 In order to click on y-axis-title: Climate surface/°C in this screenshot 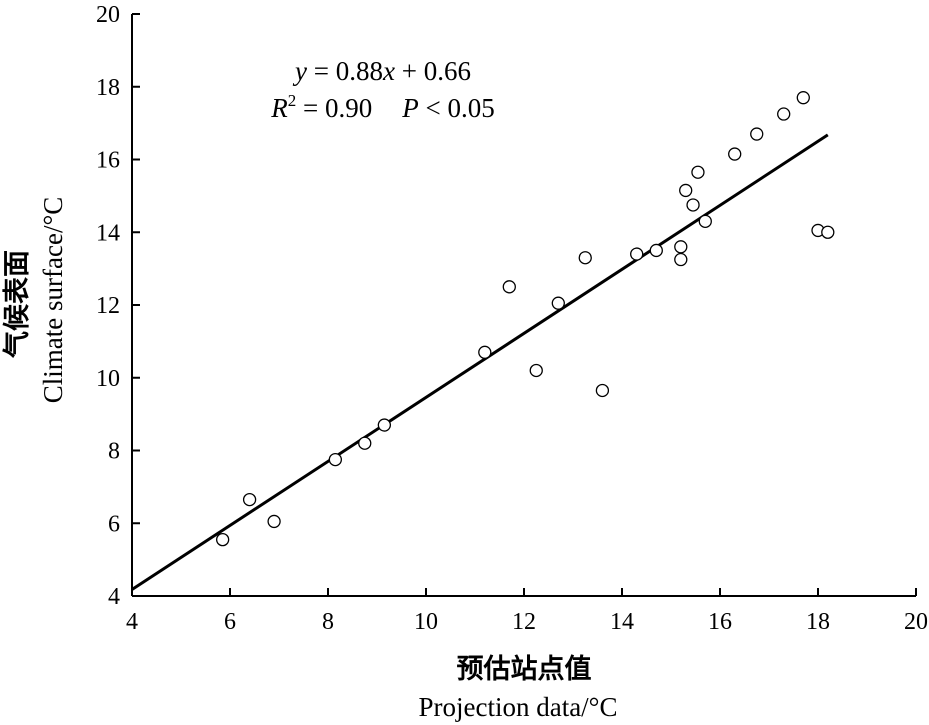, I will do `click(53, 300)`.